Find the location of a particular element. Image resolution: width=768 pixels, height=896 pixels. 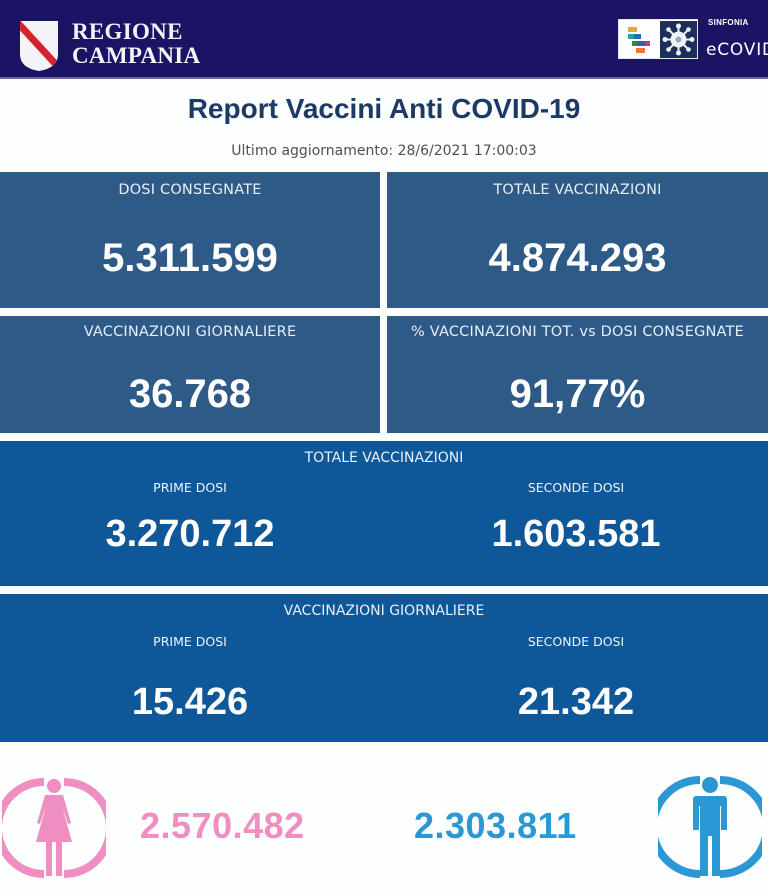

female-vaccinated-count: 2.570.482 is located at coordinates (222, 825).